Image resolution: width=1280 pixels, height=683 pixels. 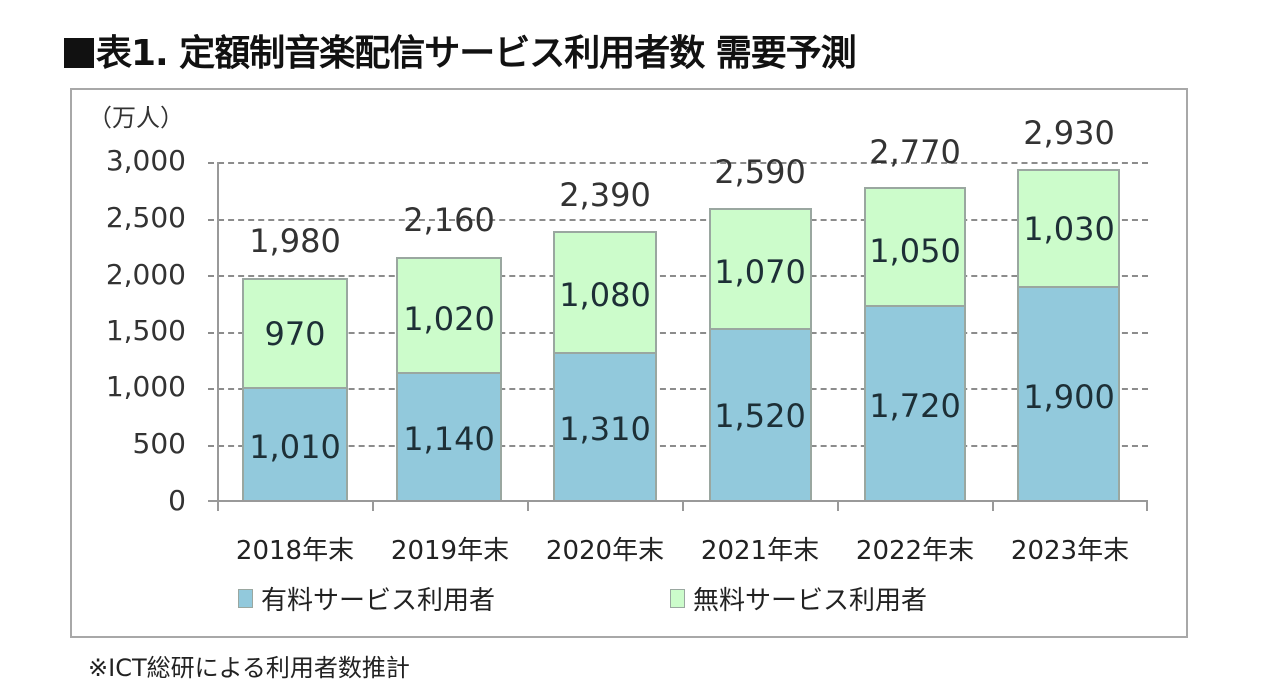 What do you see at coordinates (915, 251) in the screenshot?
I see `free-value-label: 1,050` at bounding box center [915, 251].